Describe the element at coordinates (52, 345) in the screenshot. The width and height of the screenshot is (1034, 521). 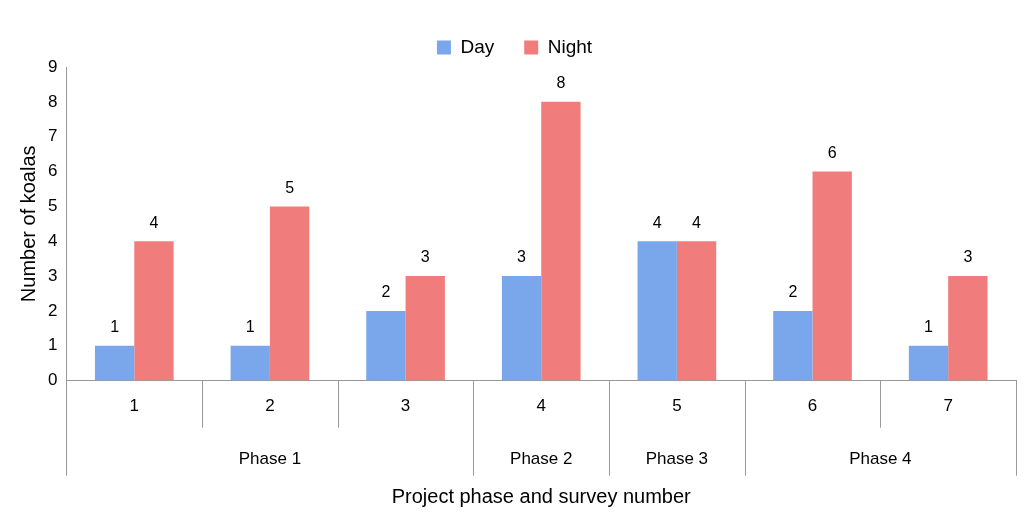
I see `y-tick-label: 1` at that location.